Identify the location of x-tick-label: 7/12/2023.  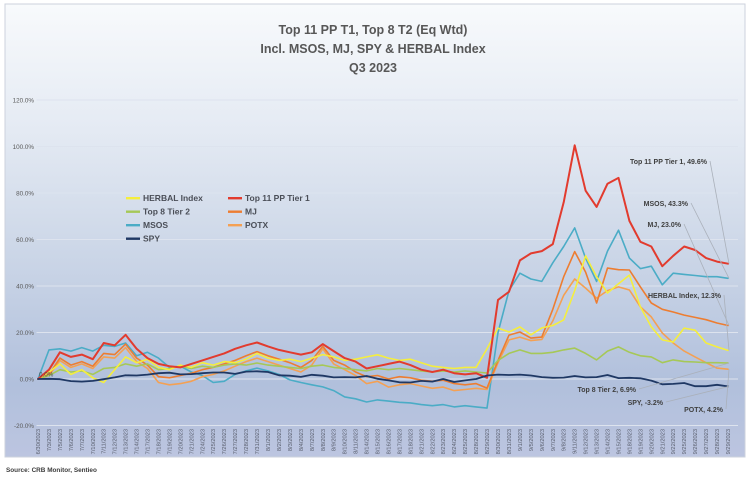
(116, 441).